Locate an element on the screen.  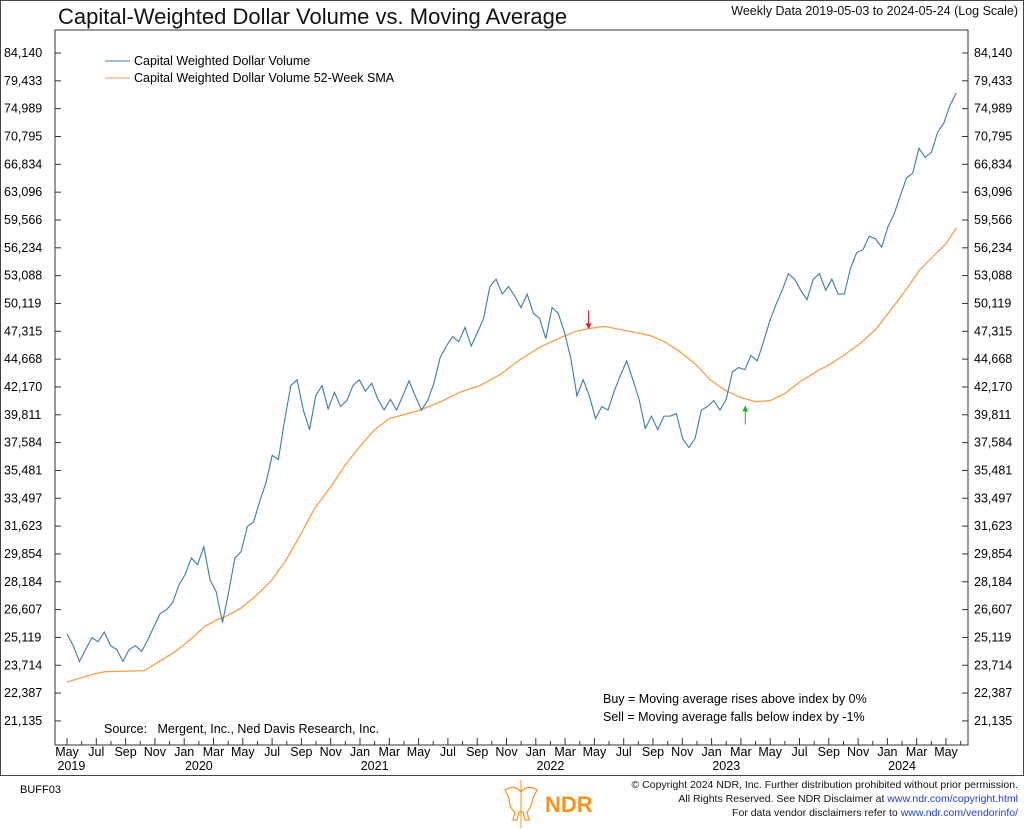
y-tick-label-right: 63,096 is located at coordinates (993, 192).